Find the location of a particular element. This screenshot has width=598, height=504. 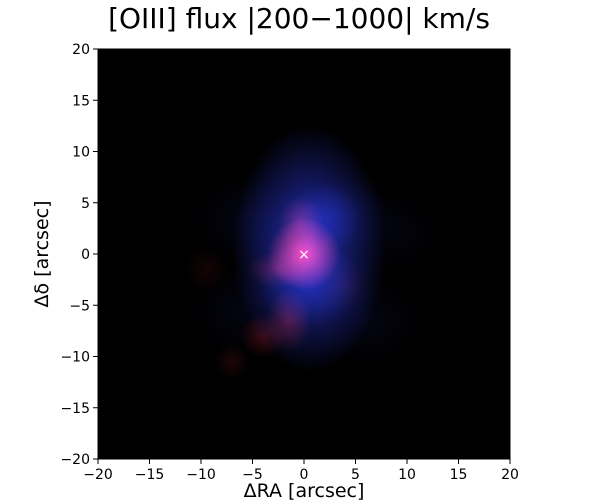

x-tick-label: 10 is located at coordinates (407, 475).